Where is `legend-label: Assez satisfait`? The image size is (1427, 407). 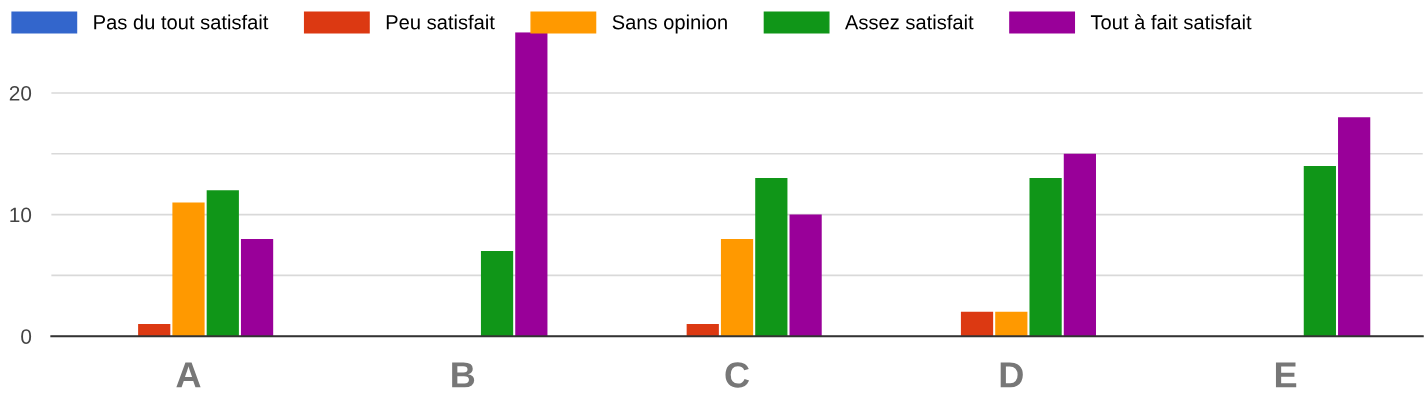 legend-label: Assez satisfait is located at coordinates (909, 22).